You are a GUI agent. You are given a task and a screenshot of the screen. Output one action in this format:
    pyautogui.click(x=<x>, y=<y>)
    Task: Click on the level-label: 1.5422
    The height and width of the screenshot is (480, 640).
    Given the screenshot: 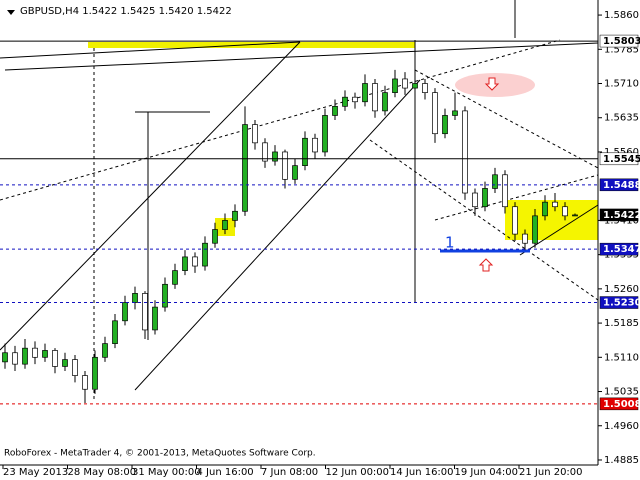 What is the action you would take?
    pyautogui.click(x=621, y=215)
    